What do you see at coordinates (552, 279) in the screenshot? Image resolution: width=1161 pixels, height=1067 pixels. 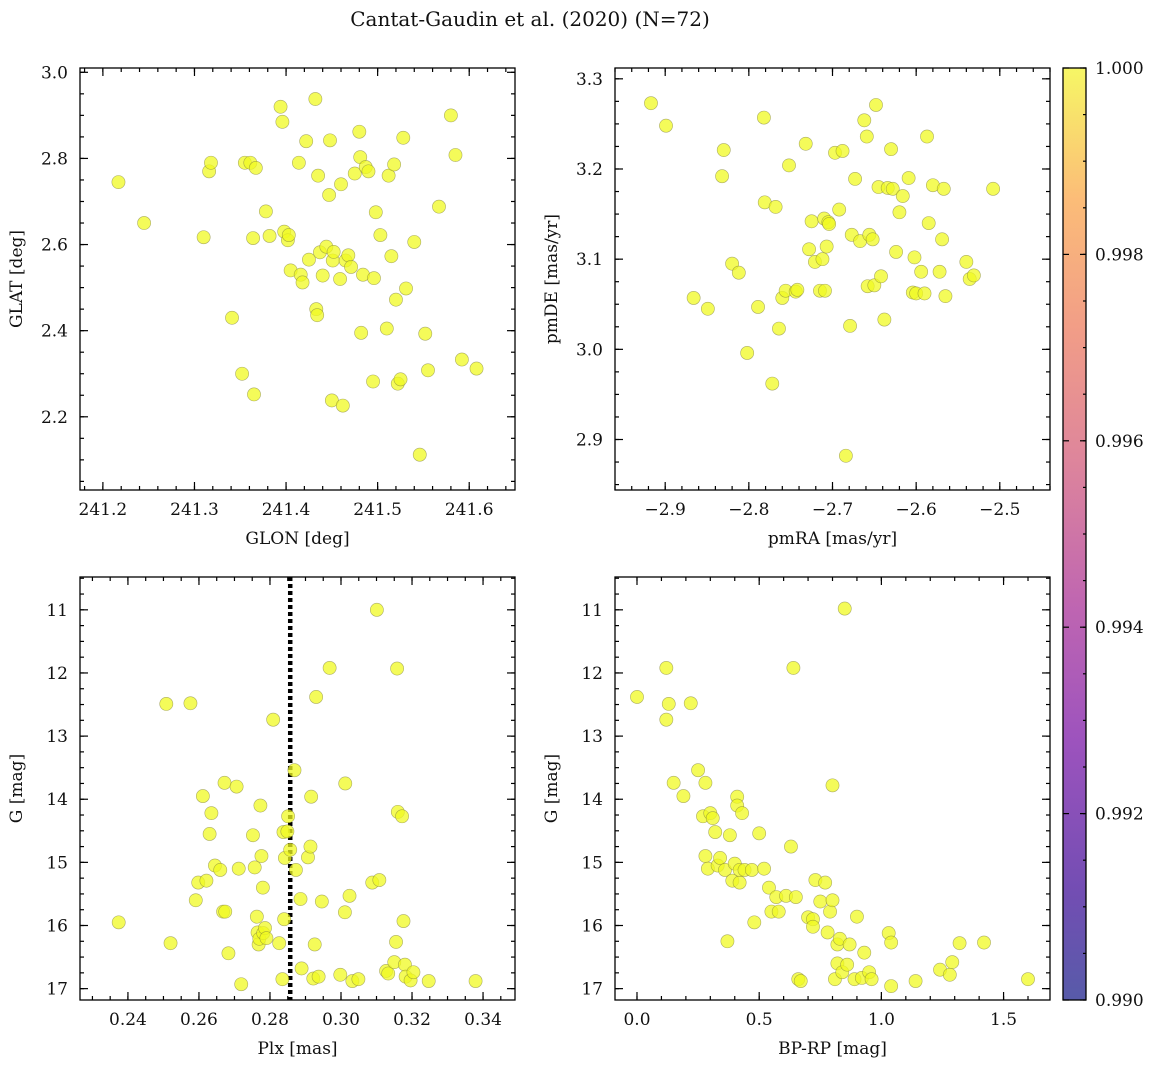 I see `y-axis-label: pmDE [mas/yr]` at bounding box center [552, 279].